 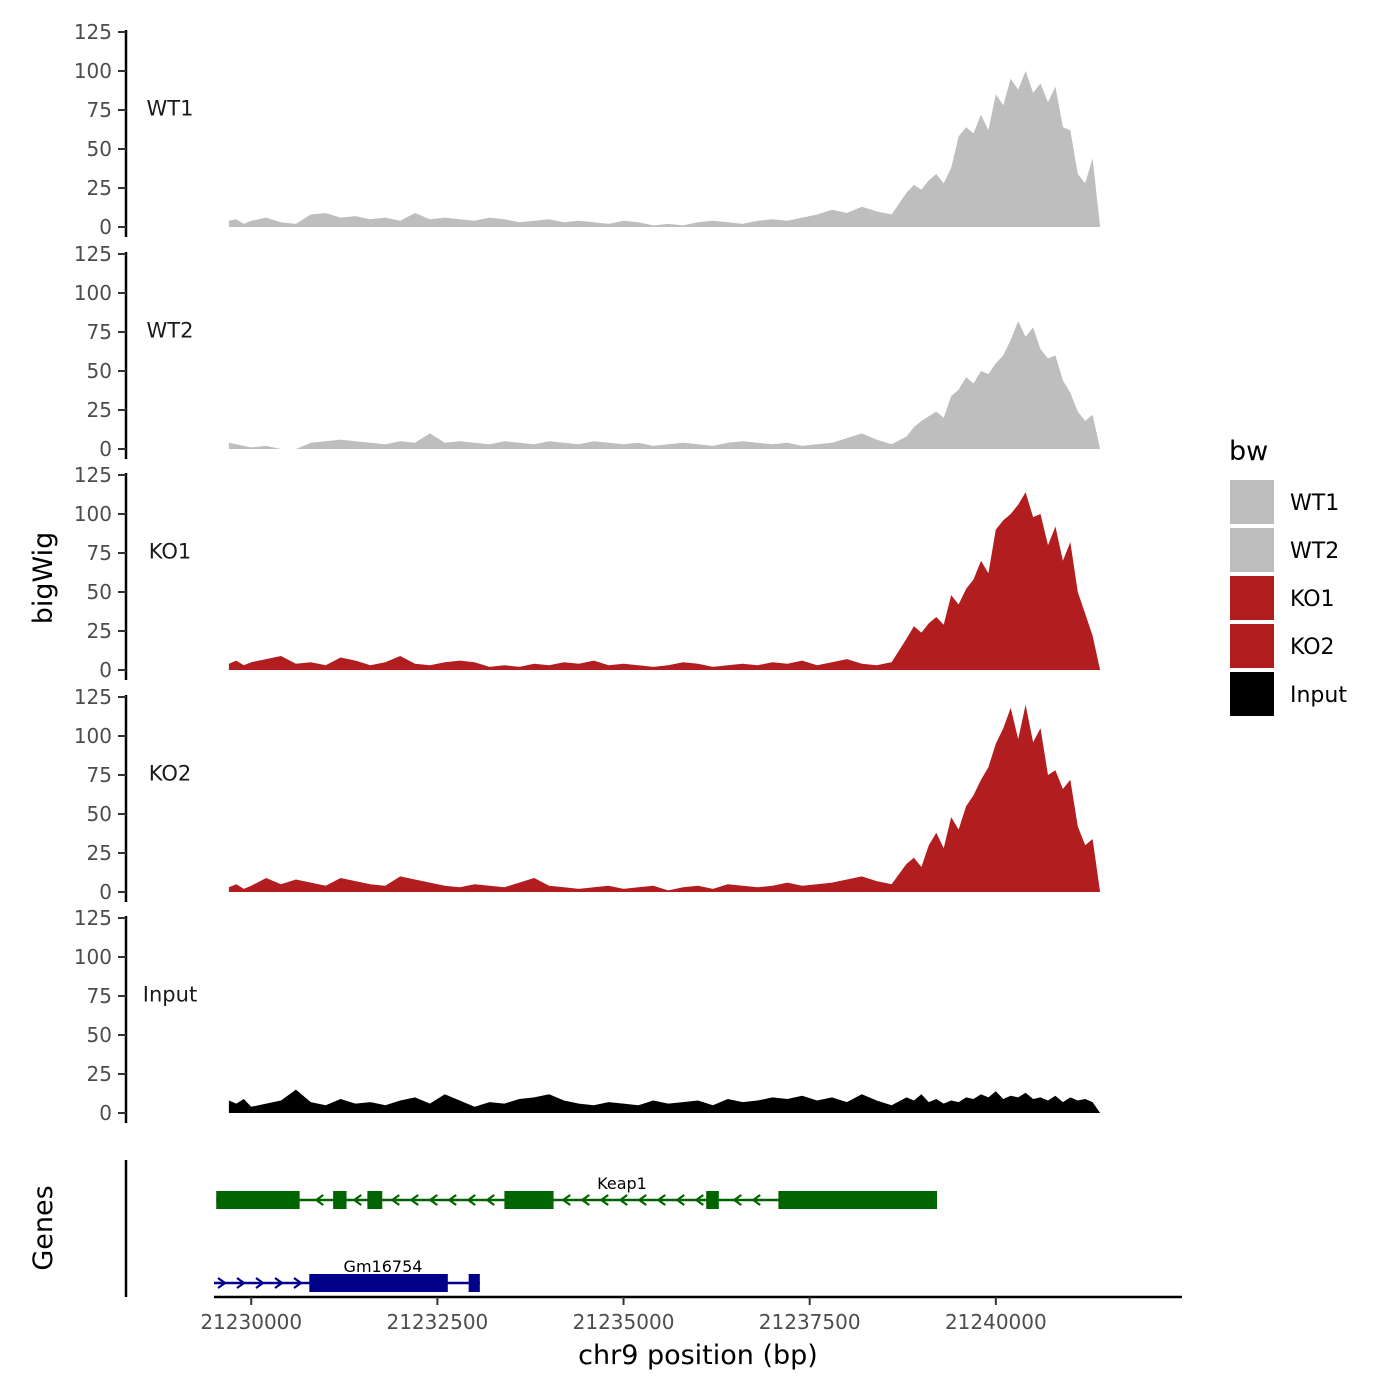 What do you see at coordinates (1252, 598) in the screenshot?
I see `legend-key-ko1` at bounding box center [1252, 598].